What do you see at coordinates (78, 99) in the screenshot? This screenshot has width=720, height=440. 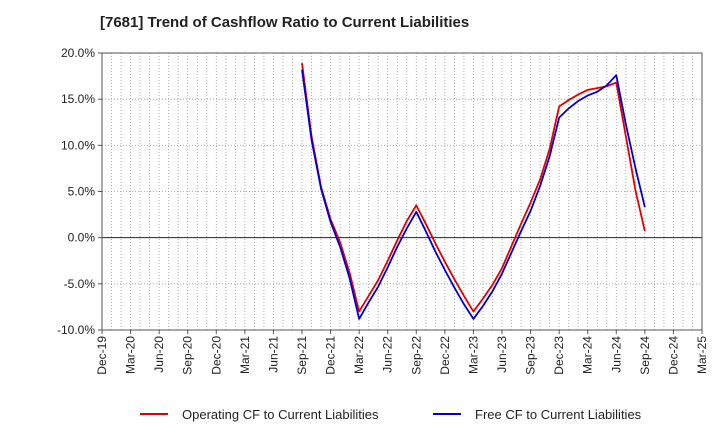 I see `y-tick-label: 15.0%` at bounding box center [78, 99].